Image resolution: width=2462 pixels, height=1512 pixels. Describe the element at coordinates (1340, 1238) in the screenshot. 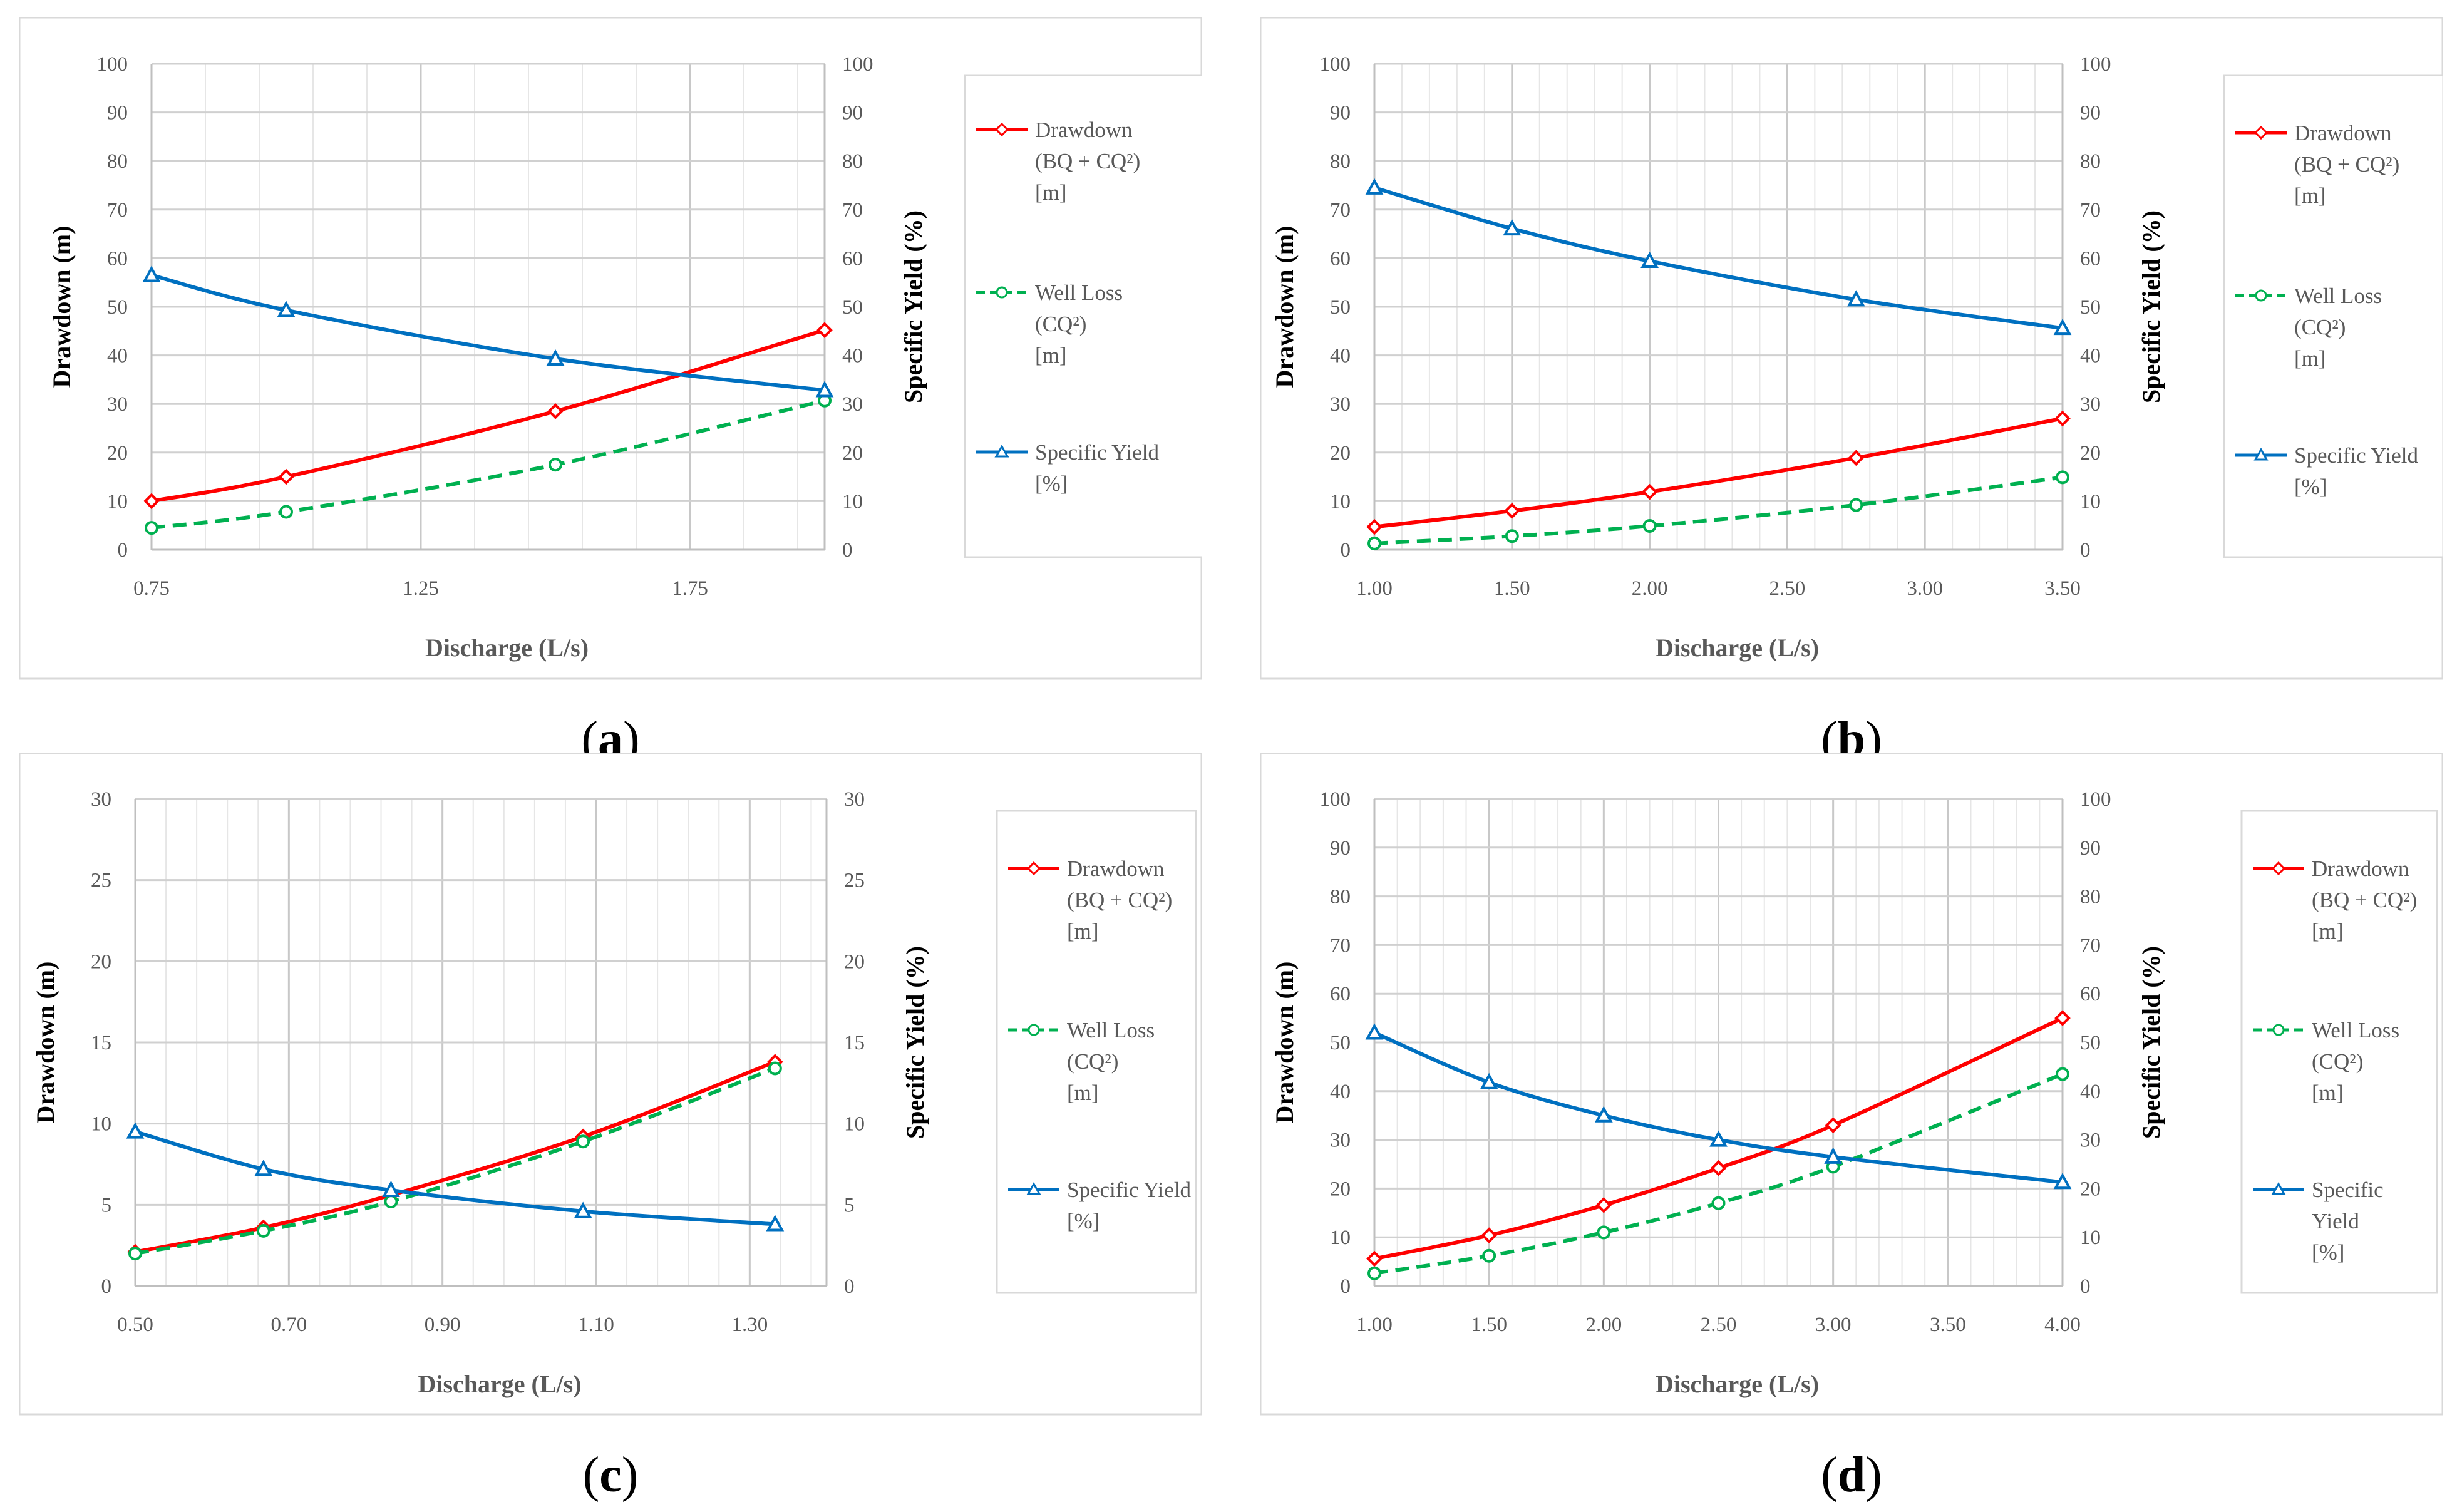

I see `y-tick-label: 10` at that location.